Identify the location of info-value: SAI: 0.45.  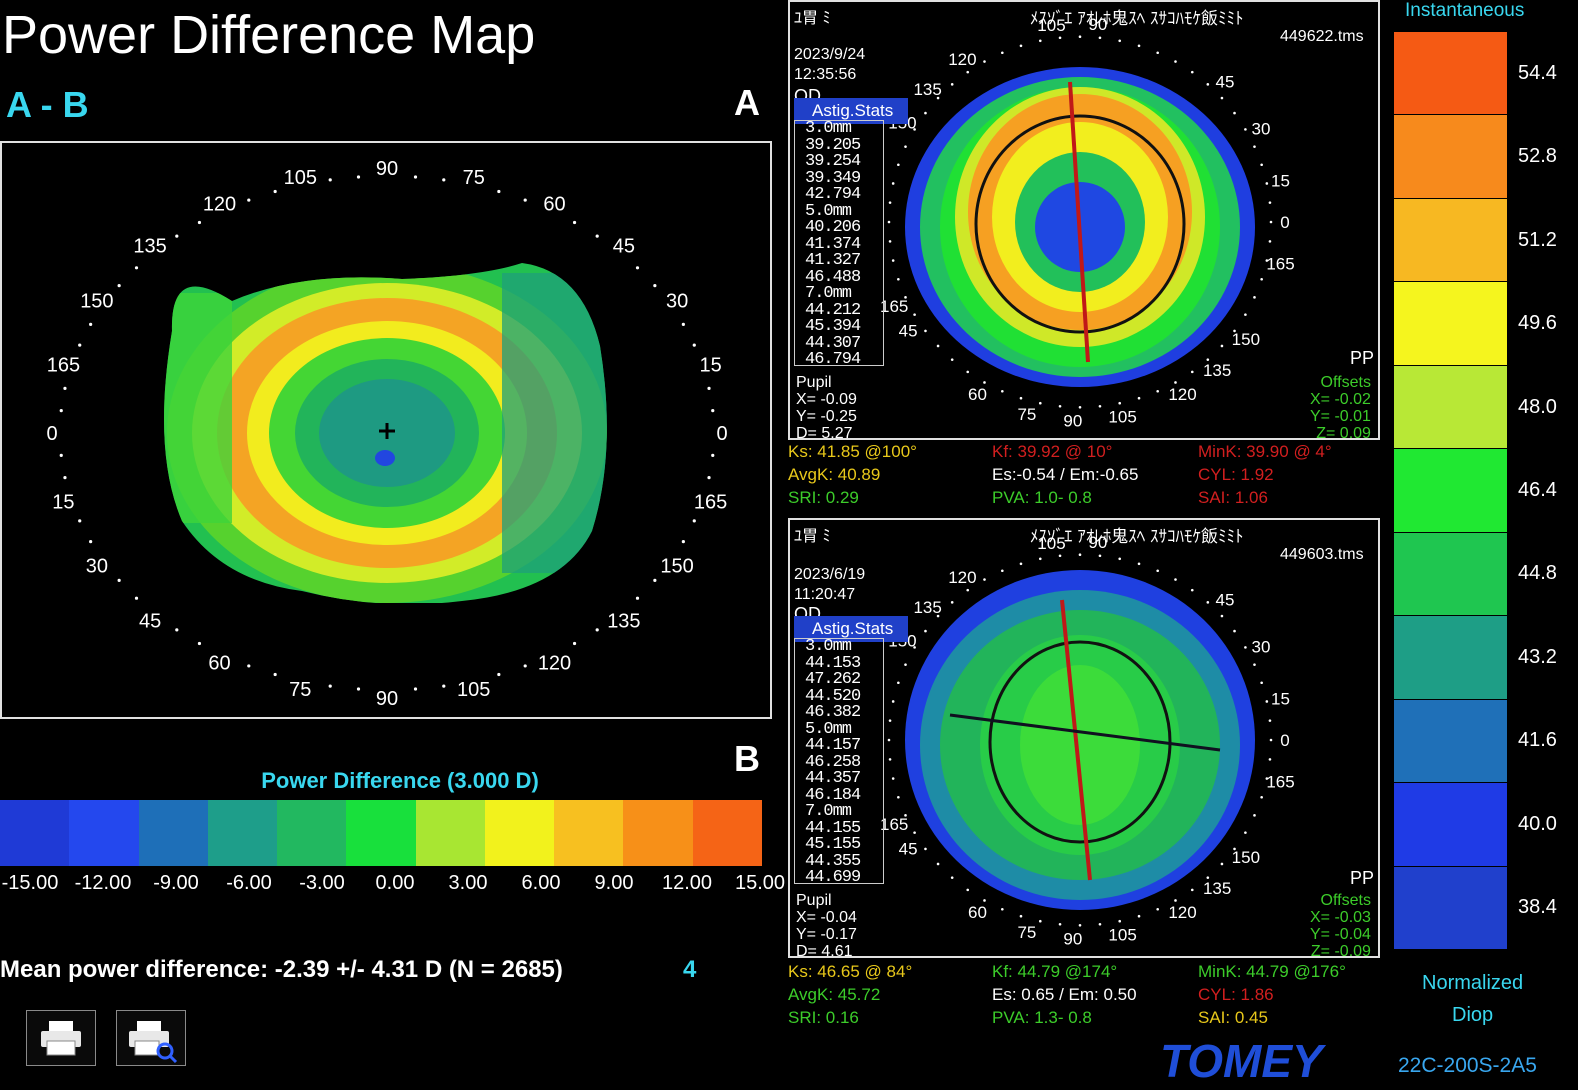
(1233, 1017).